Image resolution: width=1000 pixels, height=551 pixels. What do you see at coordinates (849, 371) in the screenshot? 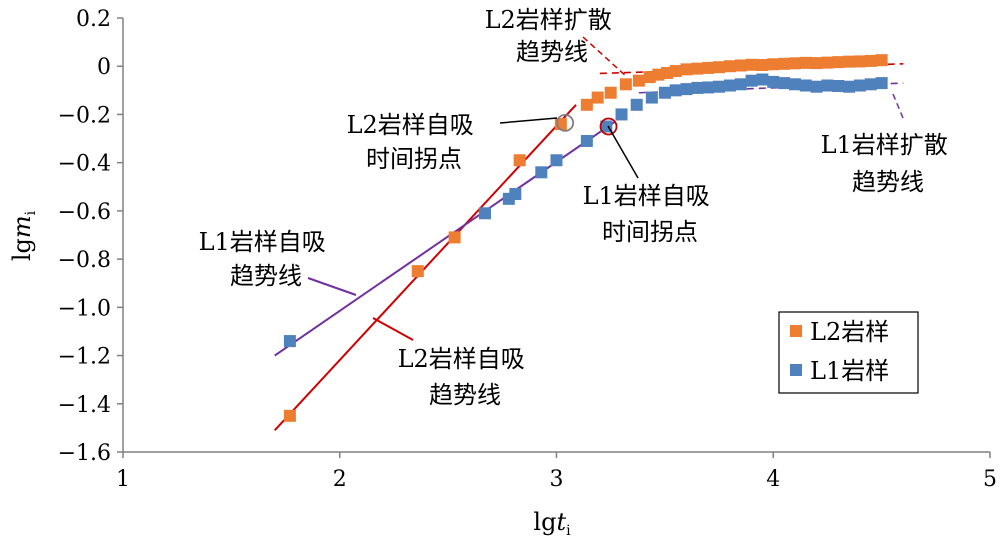
I see `legend-label-l1: L1岩样` at bounding box center [849, 371].